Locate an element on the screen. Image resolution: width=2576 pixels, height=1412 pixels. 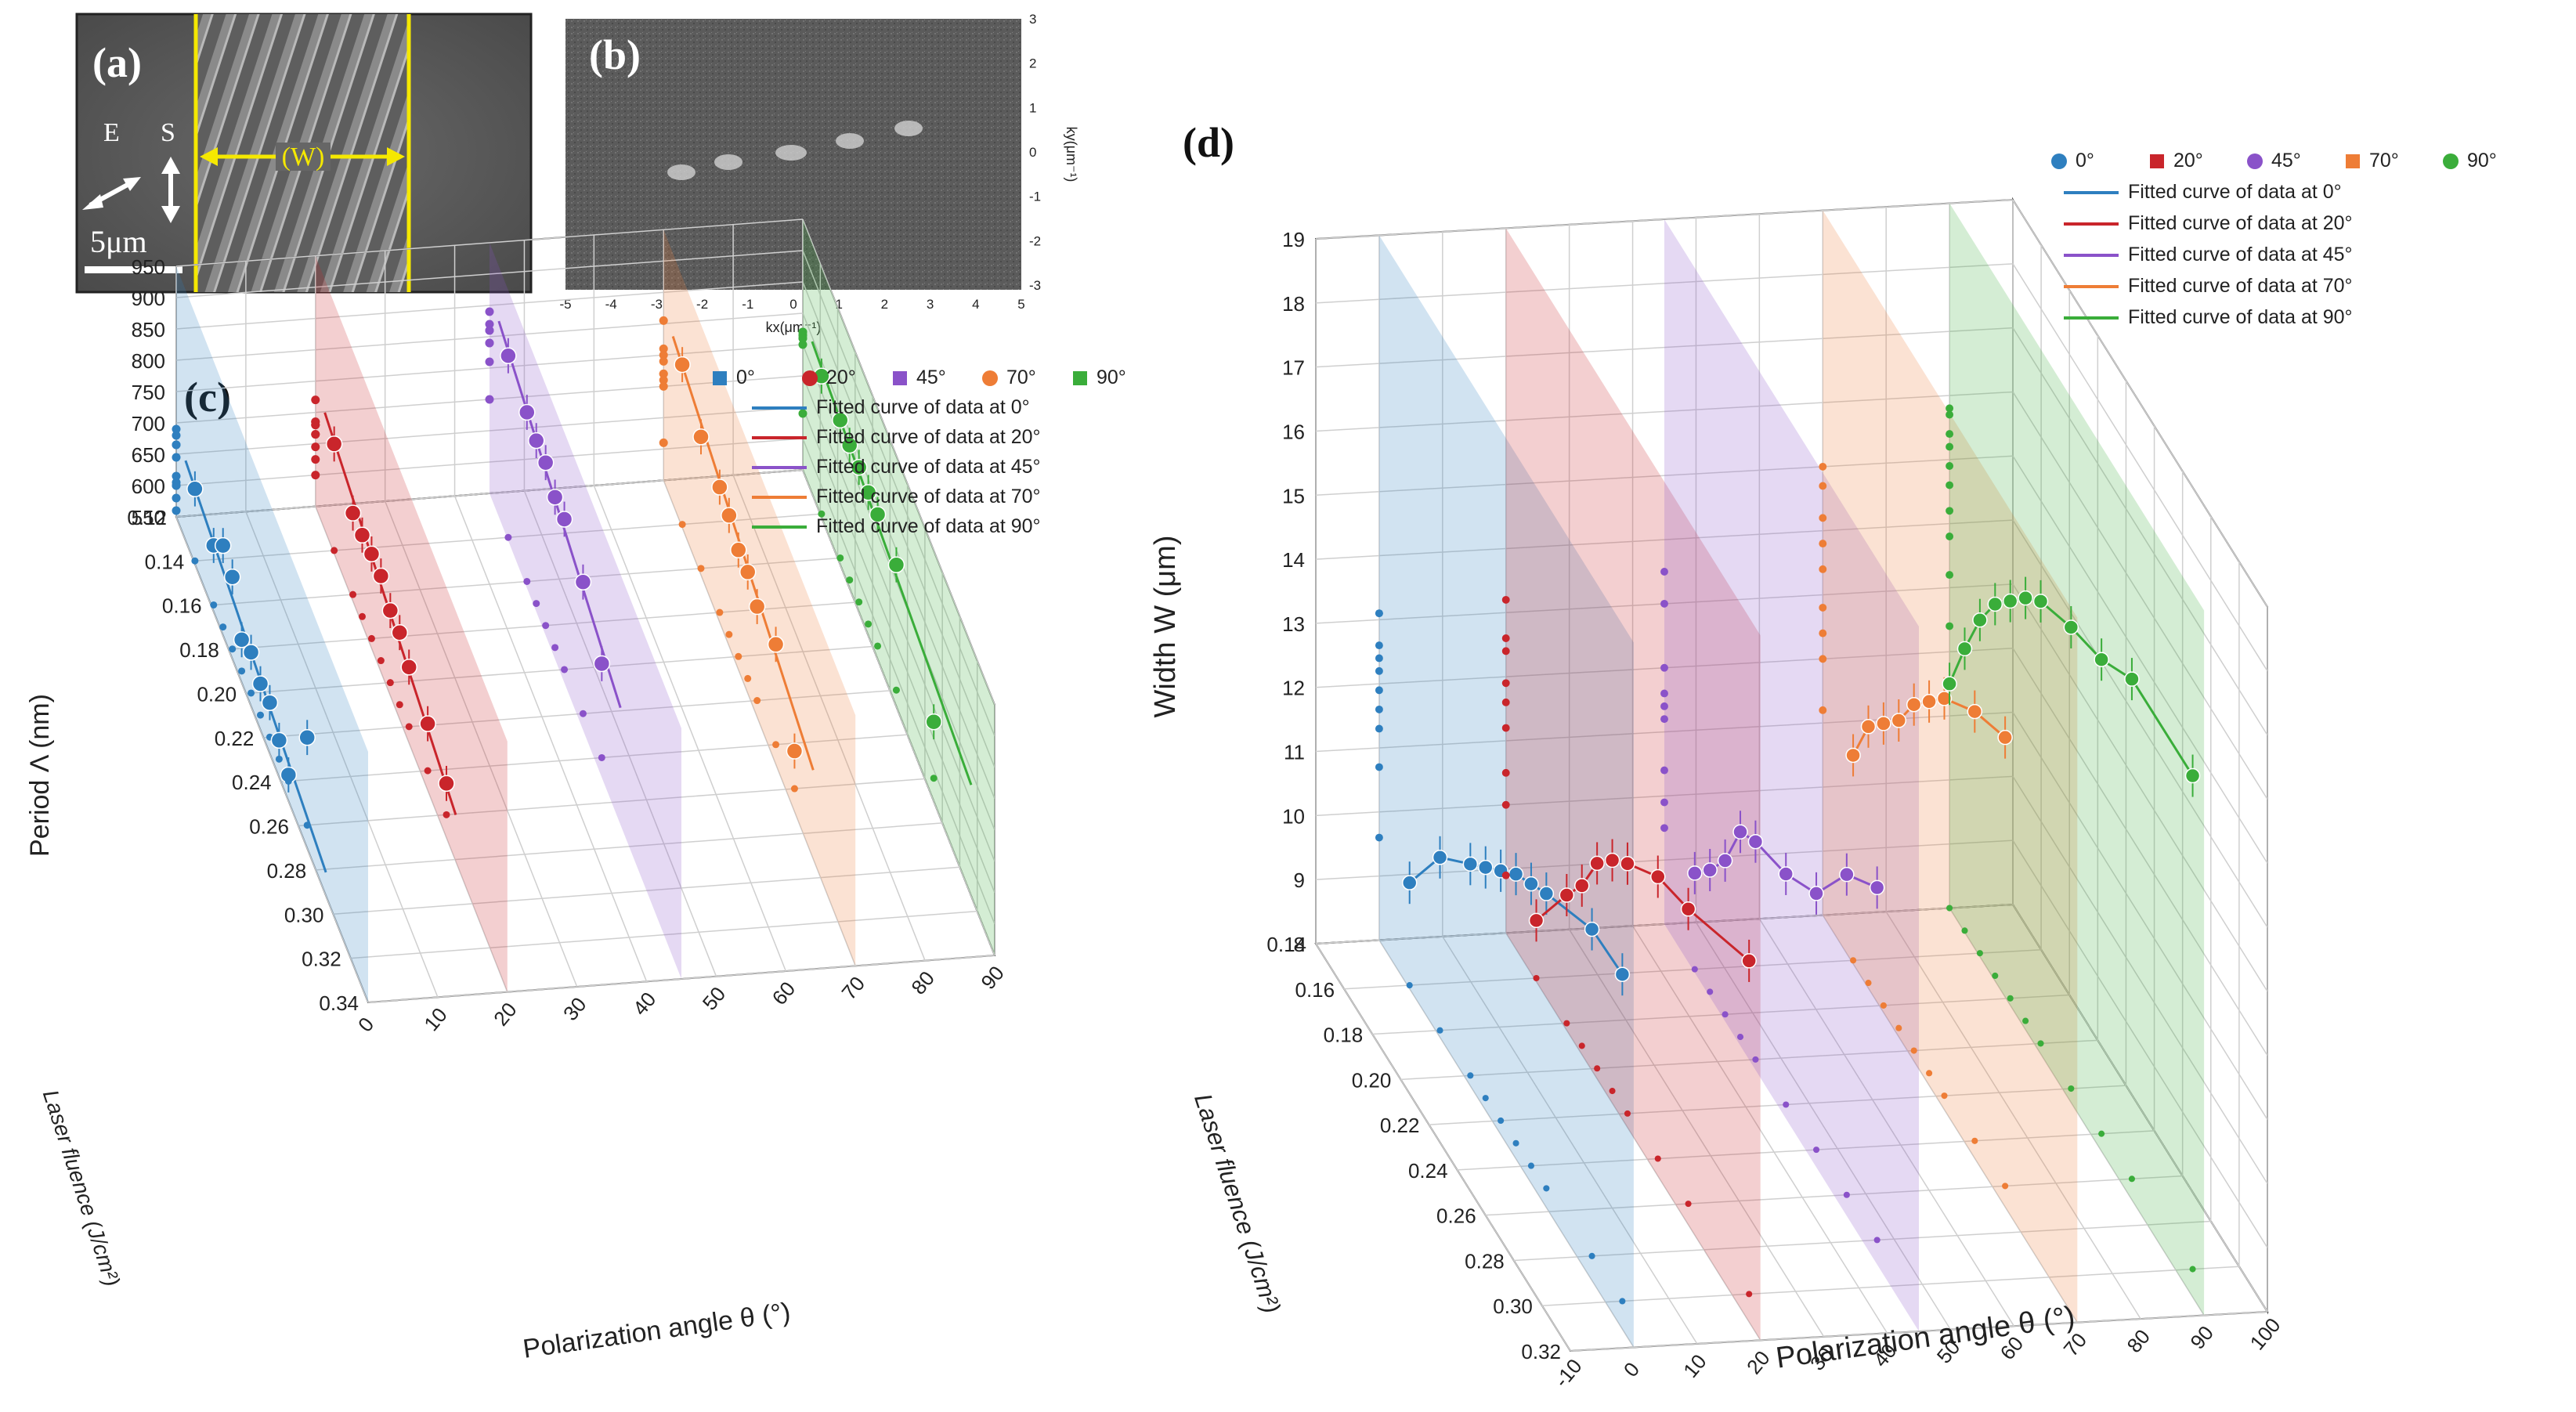
legend-entry: Fitted curve of data at 45° is located at coordinates (2240, 254).